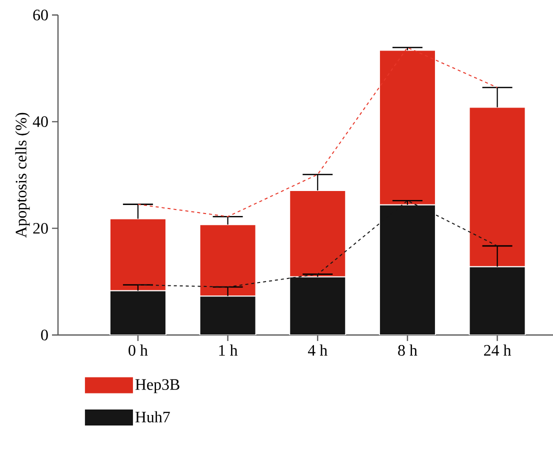 This screenshot has height=466, width=553. I want to click on y-axis-title: Apoptosis cells (%), so click(22, 175).